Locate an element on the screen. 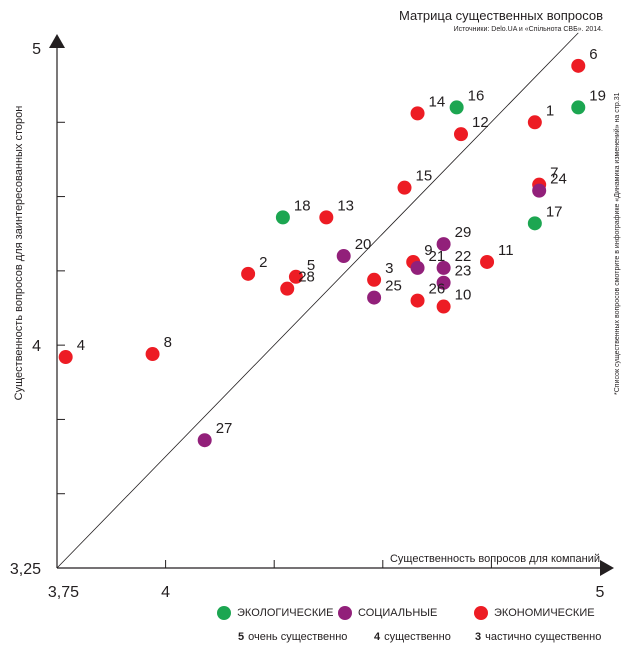  data-point-label: 20 is located at coordinates (363, 244).